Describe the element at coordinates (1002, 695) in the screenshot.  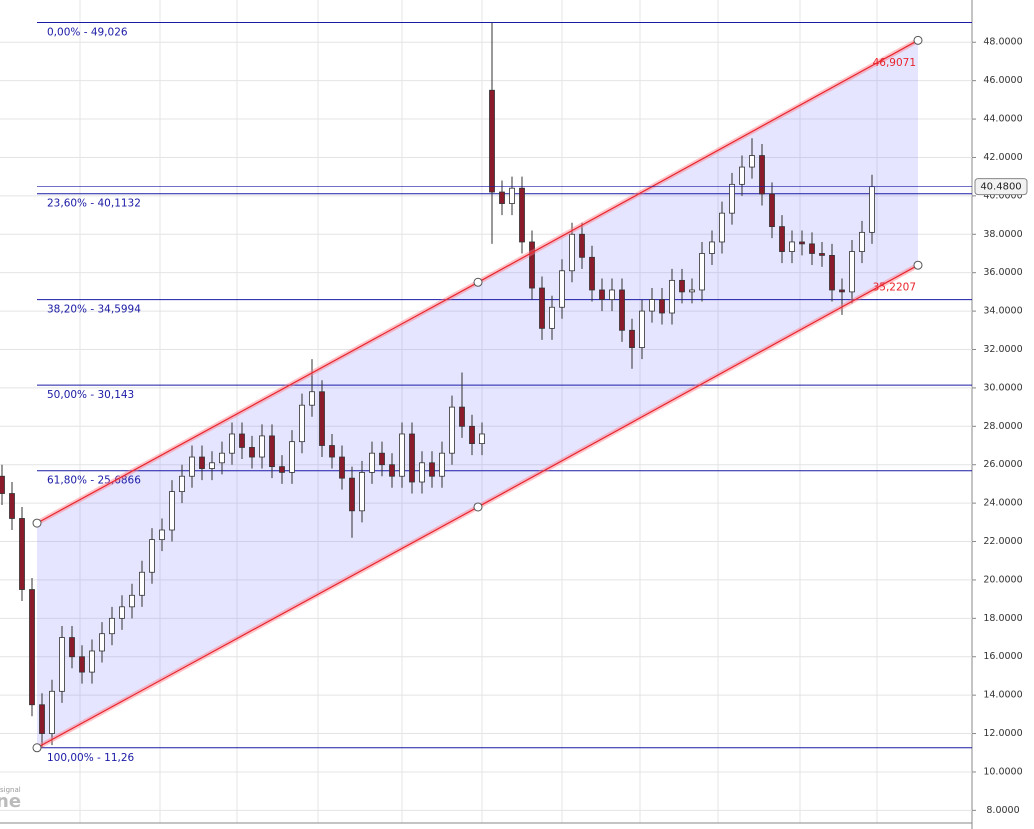
I see `y-tick-label: 14.0000` at that location.